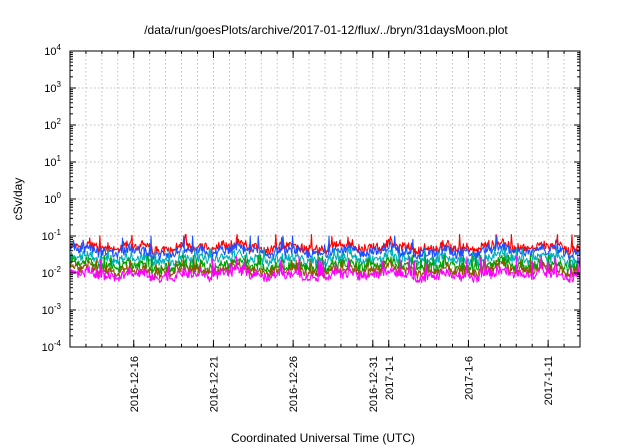 The image size is (640, 448). Describe the element at coordinates (549, 380) in the screenshot. I see `x-tick-label: 2017-1-11` at that location.